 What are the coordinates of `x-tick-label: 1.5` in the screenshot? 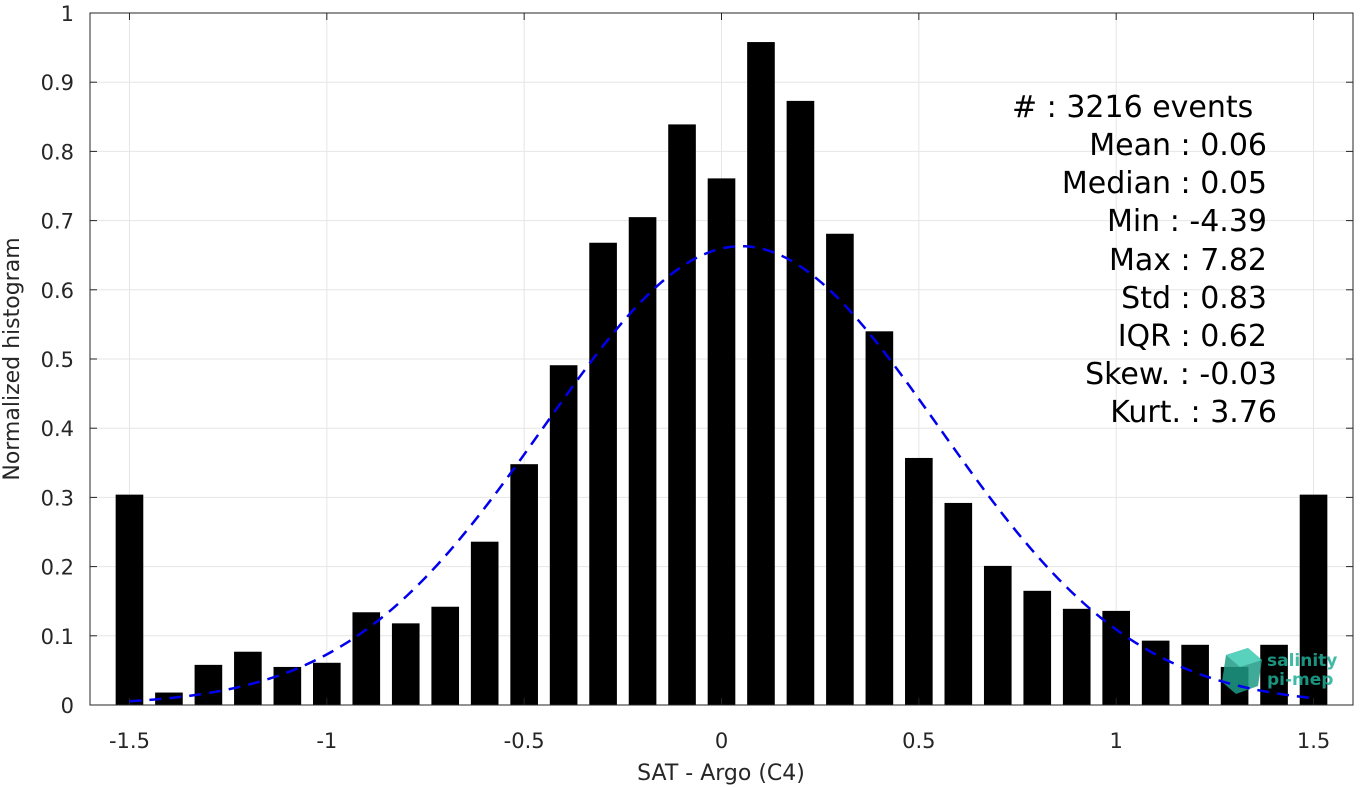 It's located at (1313, 741).